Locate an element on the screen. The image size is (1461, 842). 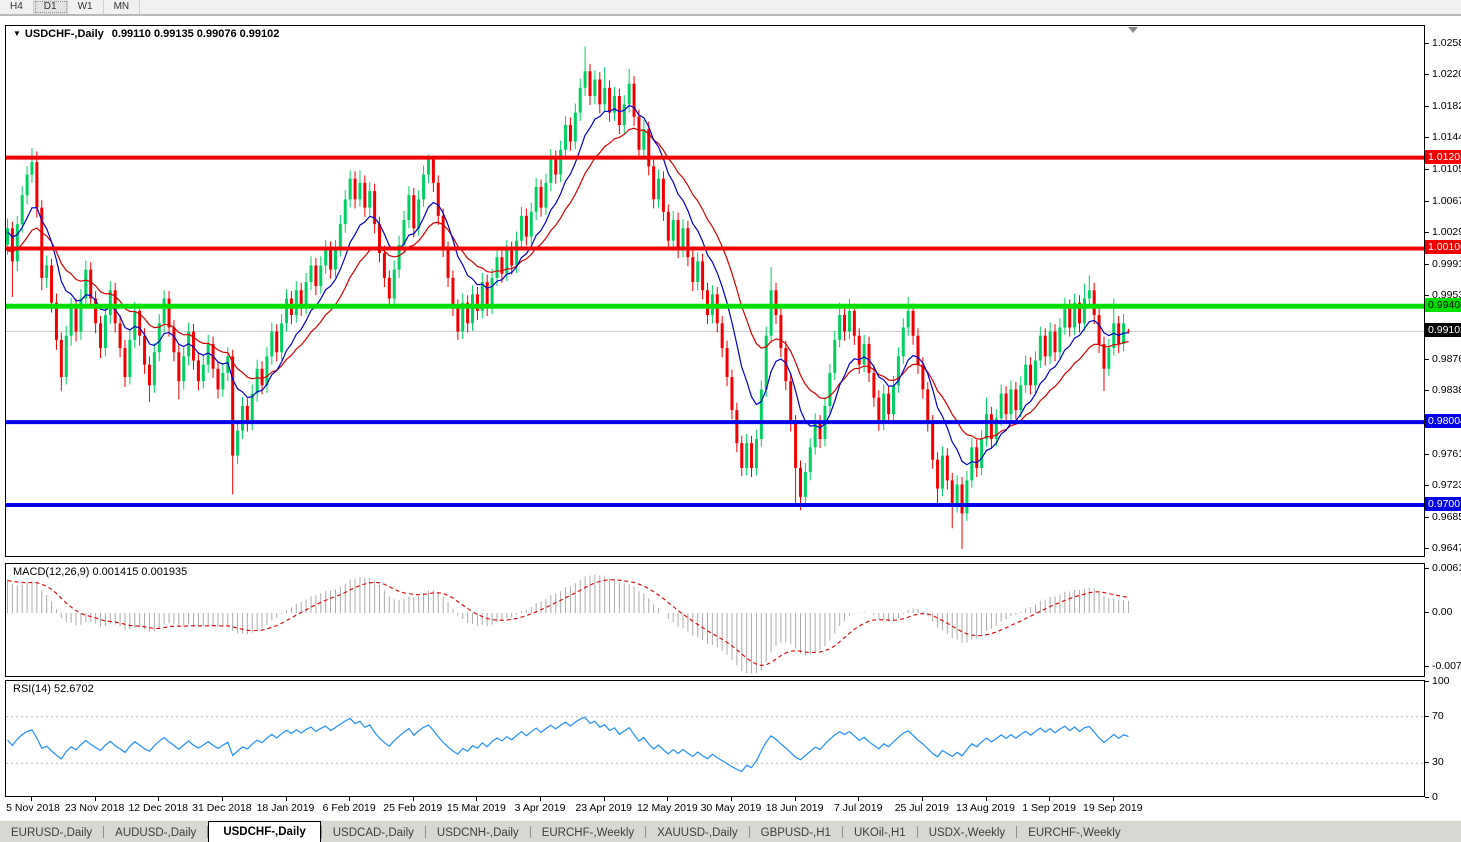
axis-tick-label: 0.96470 is located at coordinates (1446, 547).